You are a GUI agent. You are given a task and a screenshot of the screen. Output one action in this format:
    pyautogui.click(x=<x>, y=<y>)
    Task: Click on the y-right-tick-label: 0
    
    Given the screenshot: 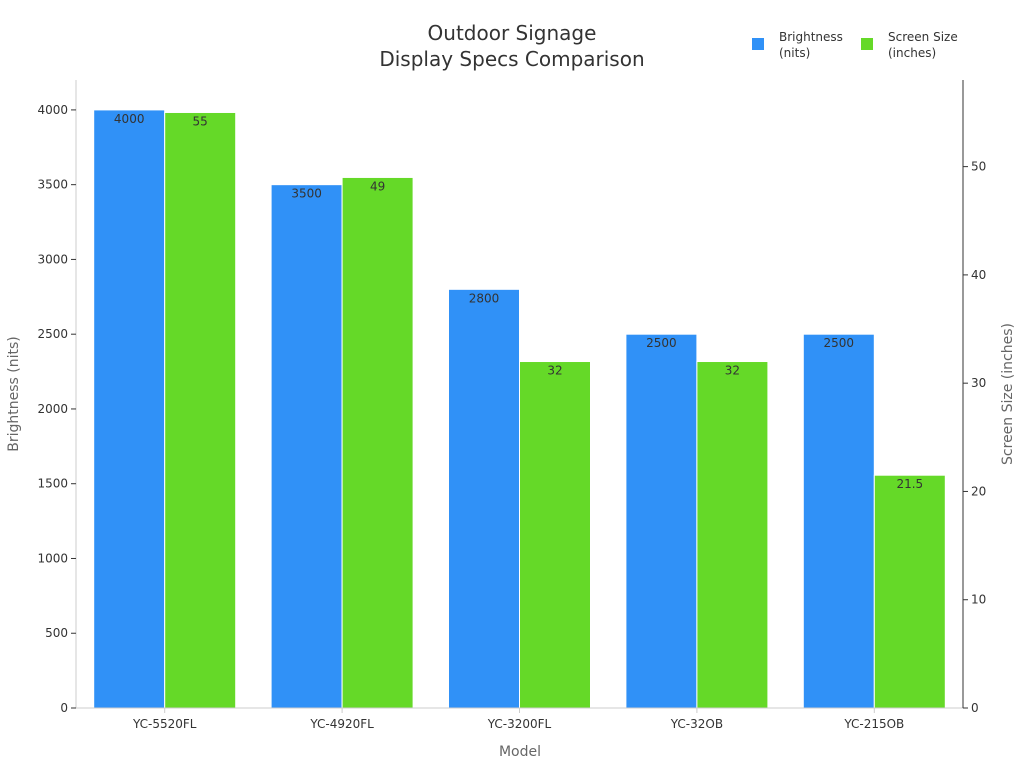 What is the action you would take?
    pyautogui.click(x=975, y=708)
    